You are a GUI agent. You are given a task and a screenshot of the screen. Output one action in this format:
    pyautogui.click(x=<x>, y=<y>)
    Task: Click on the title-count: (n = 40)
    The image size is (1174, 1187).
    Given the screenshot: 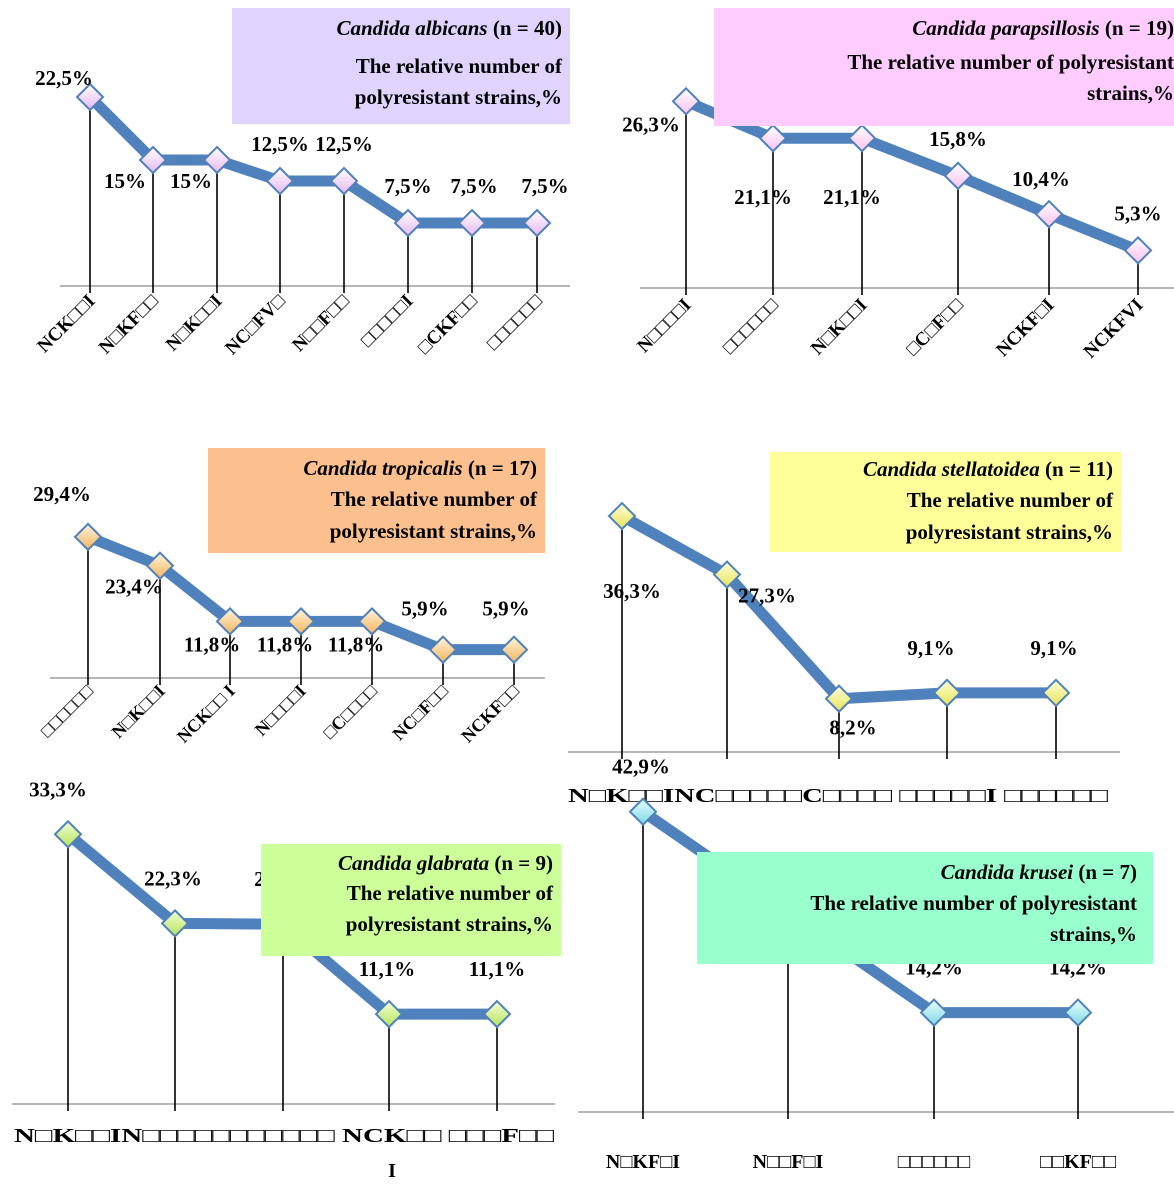 What is the action you would take?
    pyautogui.click(x=525, y=28)
    